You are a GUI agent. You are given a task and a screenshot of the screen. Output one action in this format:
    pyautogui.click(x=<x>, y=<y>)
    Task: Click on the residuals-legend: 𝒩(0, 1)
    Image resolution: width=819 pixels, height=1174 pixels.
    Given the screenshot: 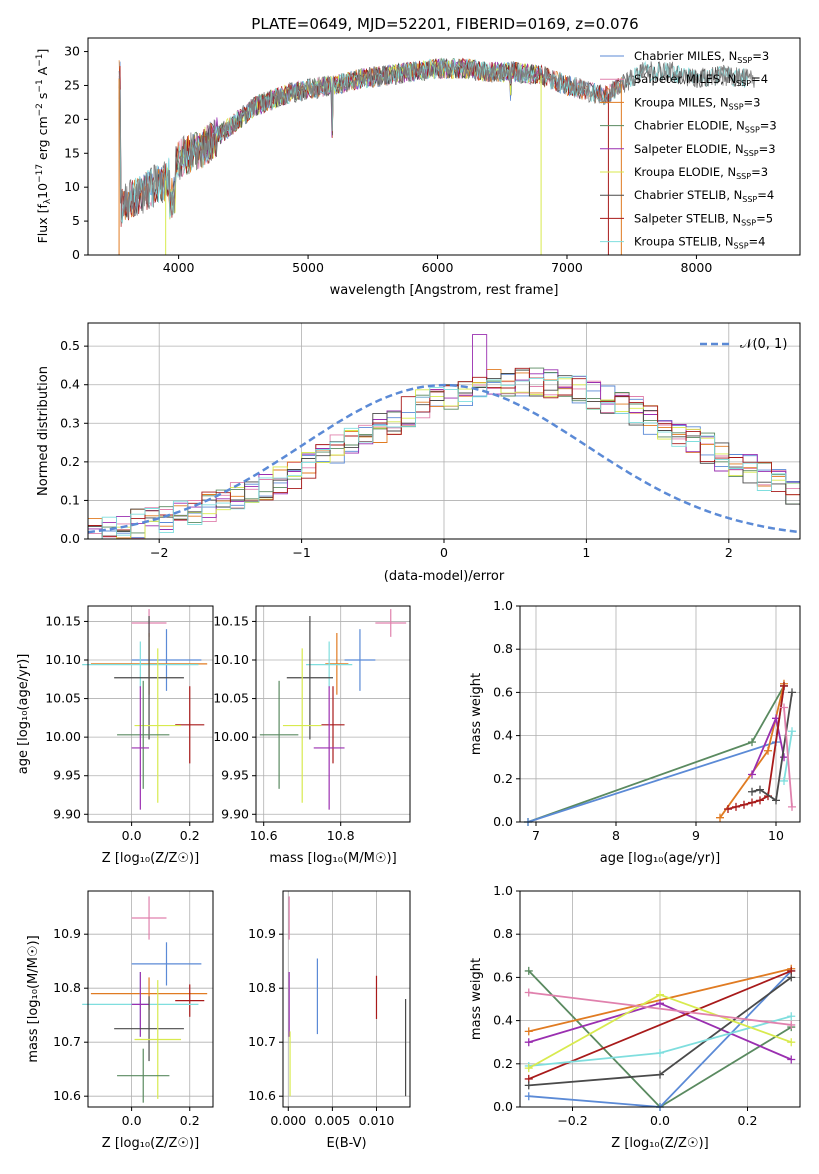 What is the action you would take?
    pyautogui.click(x=743, y=344)
    